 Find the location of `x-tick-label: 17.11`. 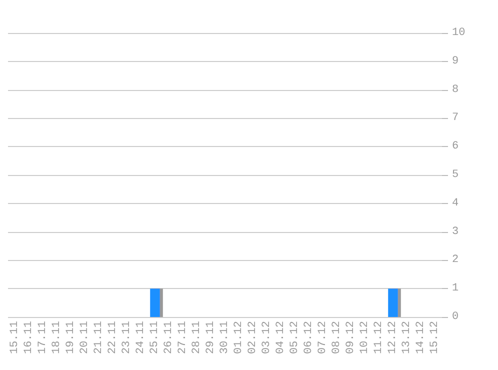

x-tick-label: 17.11 is located at coordinates (43, 337).